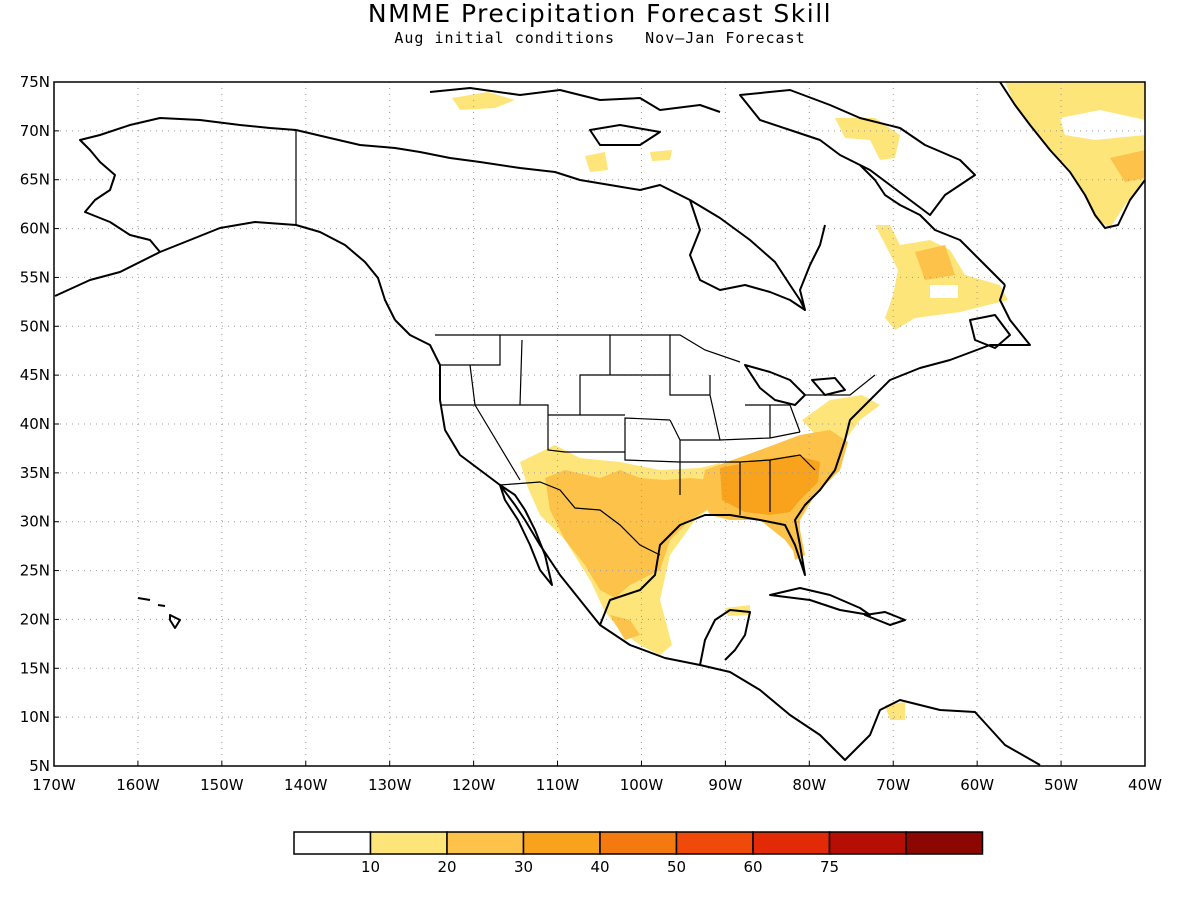 The image size is (1200, 900). I want to click on chart-subtitle: Aug initial conditions Nov–Jan Forecast, so click(600, 38).